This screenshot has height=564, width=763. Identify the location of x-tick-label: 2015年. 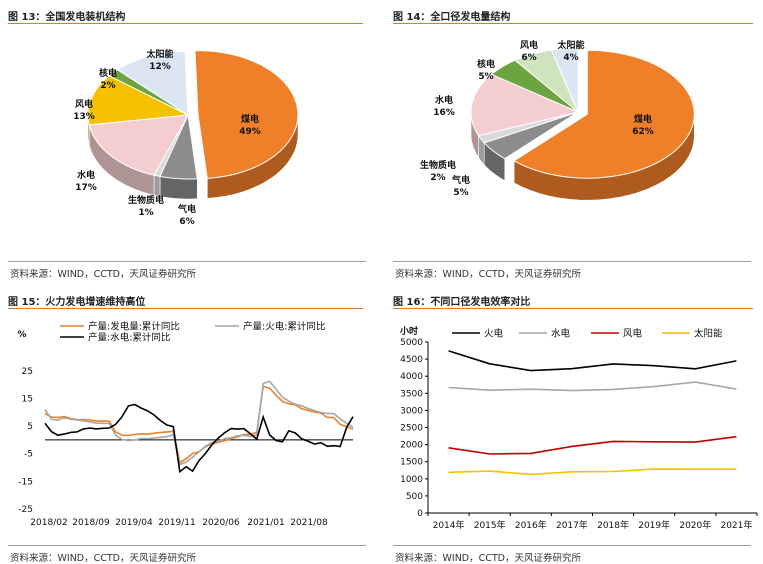
(490, 525).